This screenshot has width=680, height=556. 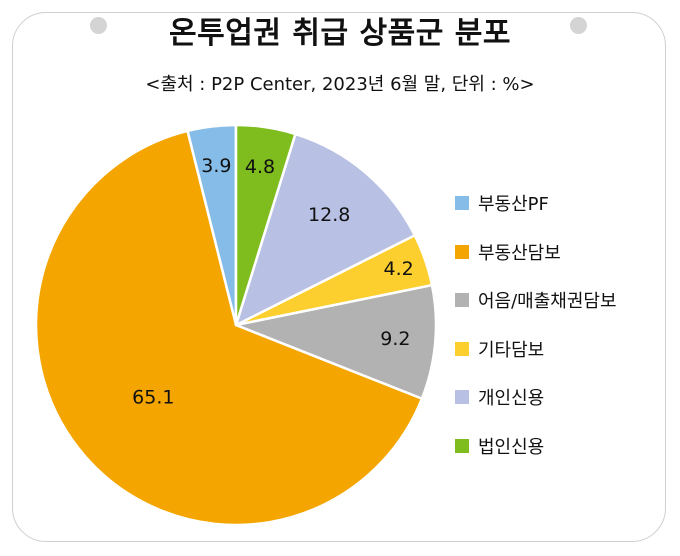 What do you see at coordinates (329, 215) in the screenshot?
I see `slice-value-label: 12.8` at bounding box center [329, 215].